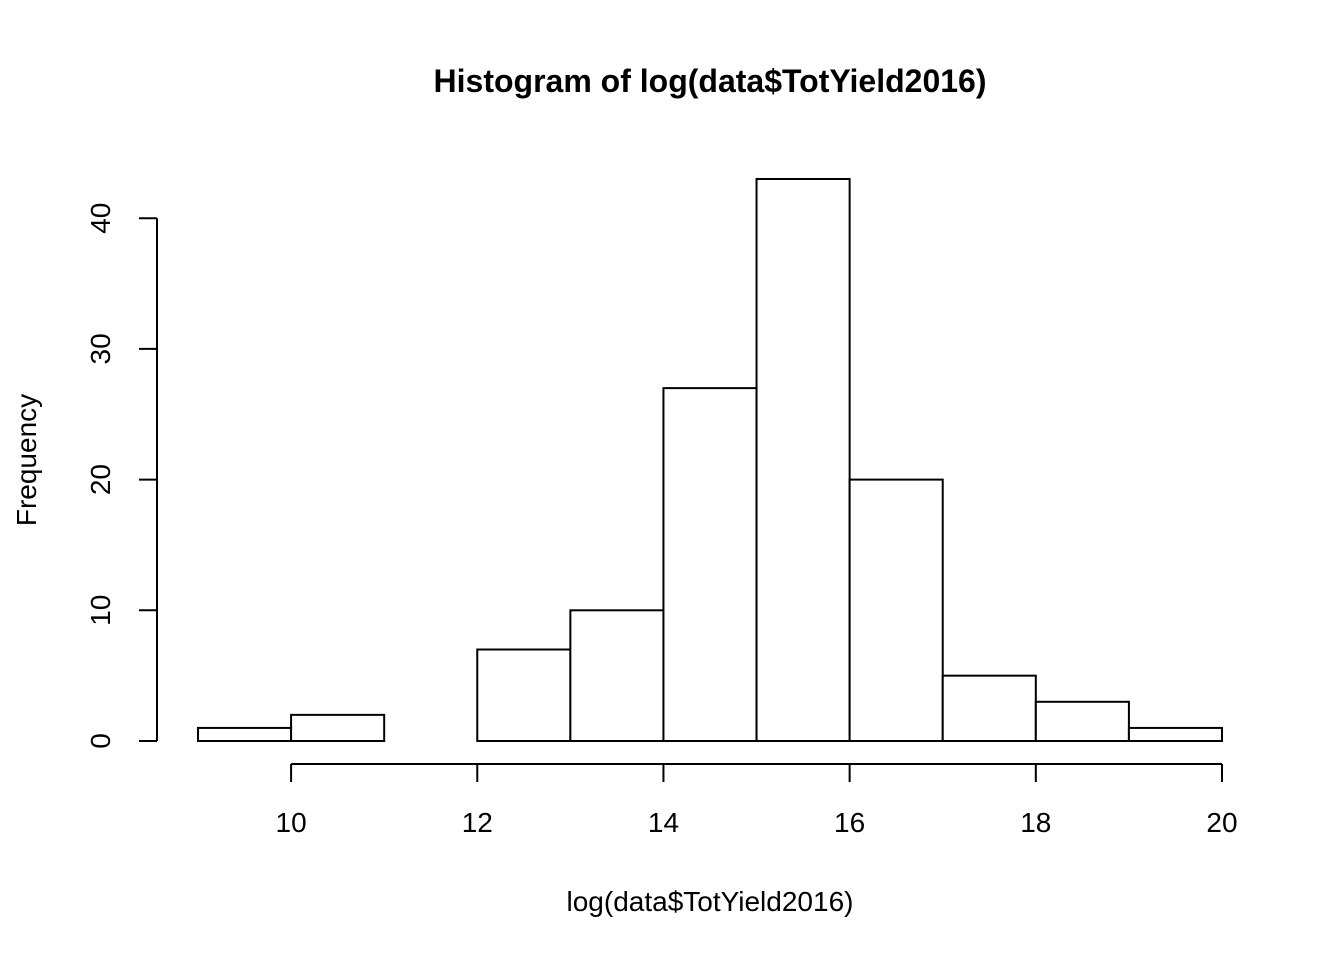 This screenshot has height=960, width=1344. Describe the element at coordinates (100, 479) in the screenshot. I see `y-tick-label-20: 20` at that location.